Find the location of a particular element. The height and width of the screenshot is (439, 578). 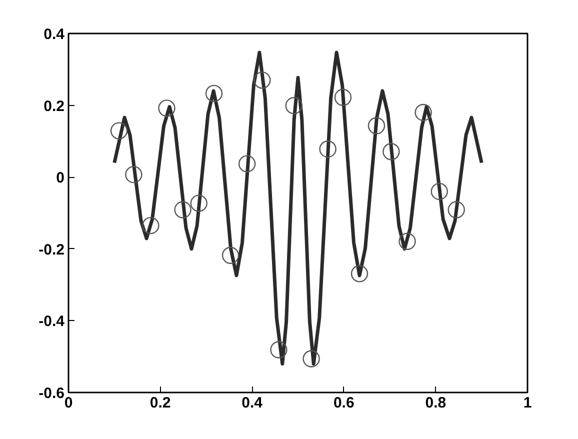

x-tick-label: 0.8 is located at coordinates (435, 403).